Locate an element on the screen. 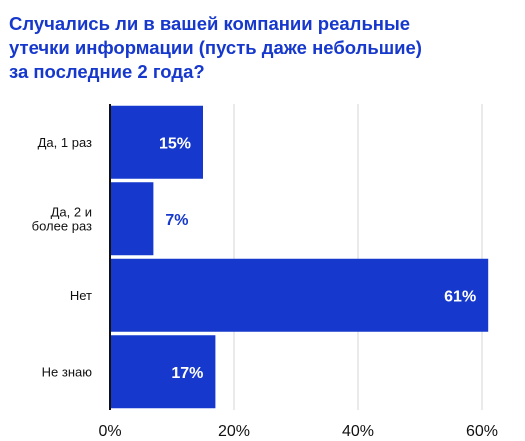 The image size is (525, 441). bar-data-label: 15% is located at coordinates (175, 143).